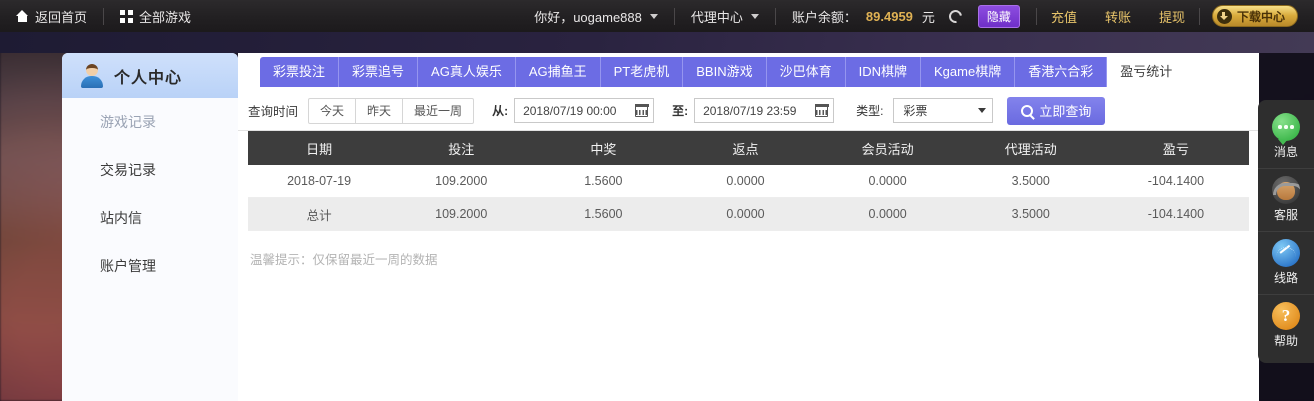 This screenshot has height=401, width=1314. I want to click on sidebar-header: 个人中心, so click(150, 75).